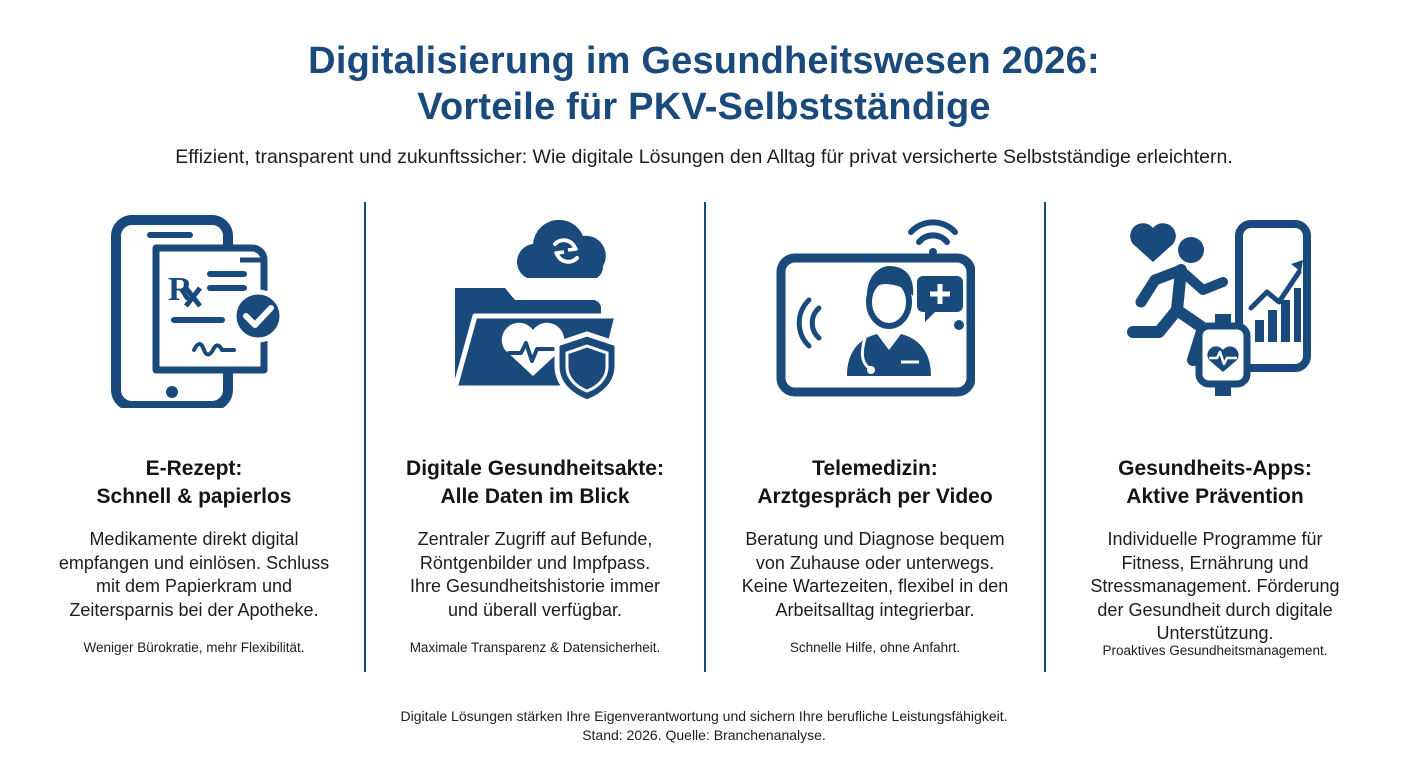 This screenshot has height=768, width=1408. I want to click on description-line: Unterstützung., so click(1215, 633).